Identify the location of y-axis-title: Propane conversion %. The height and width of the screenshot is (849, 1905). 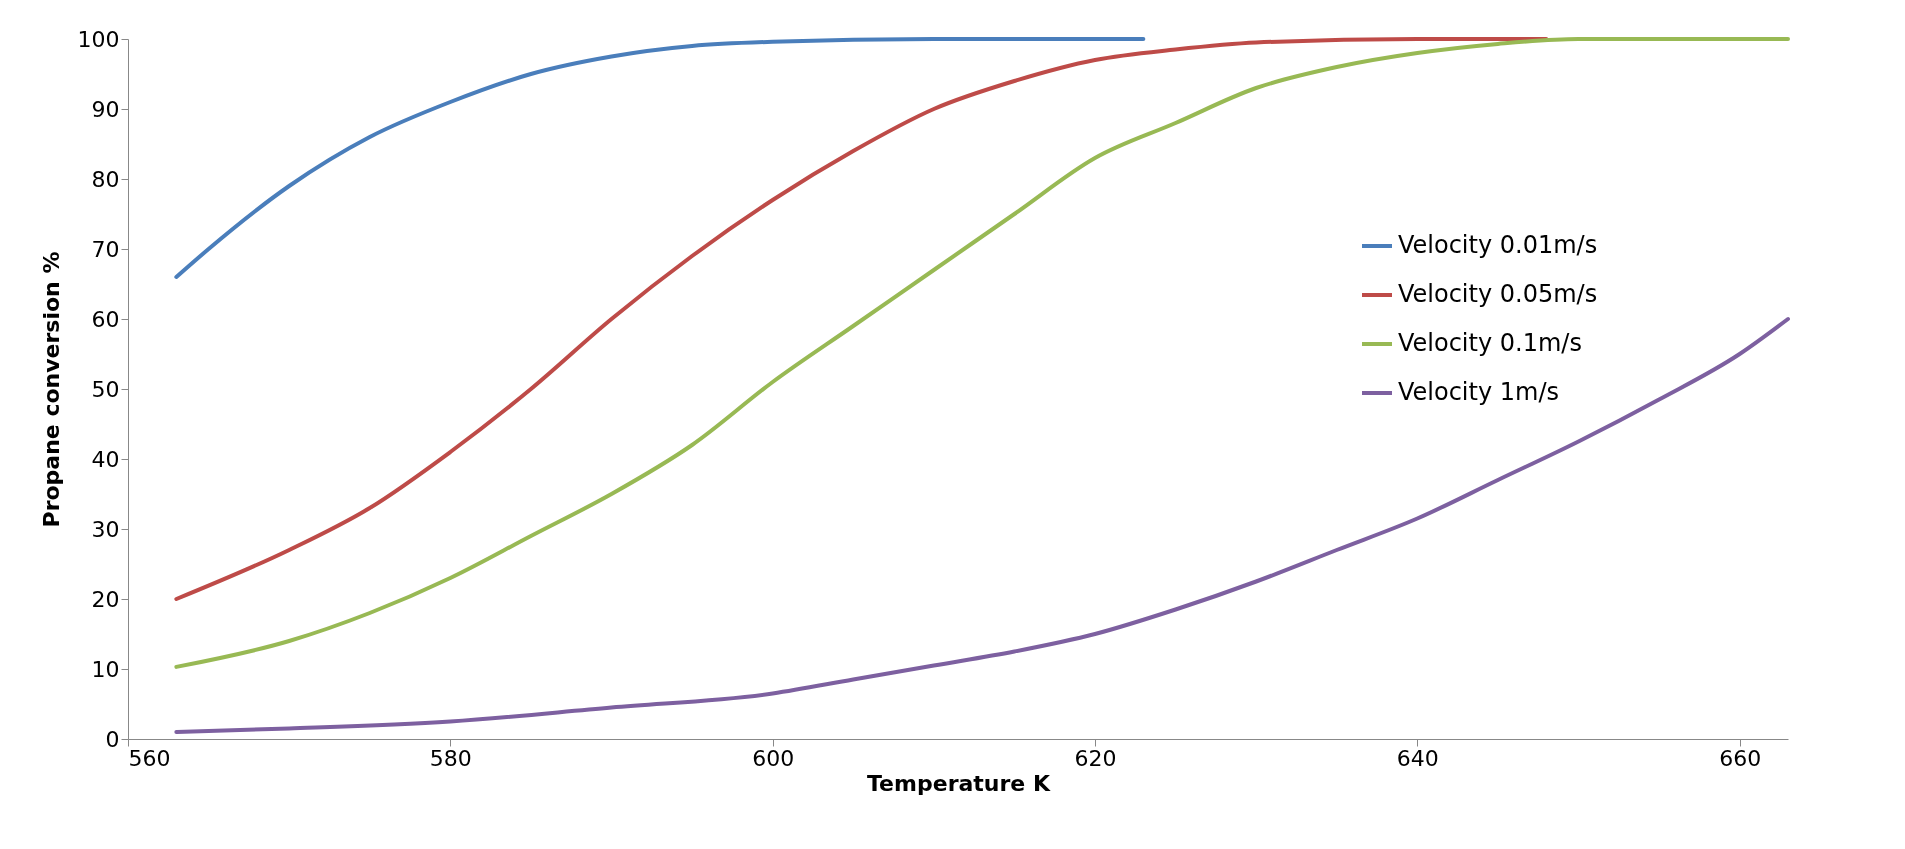
(51, 389).